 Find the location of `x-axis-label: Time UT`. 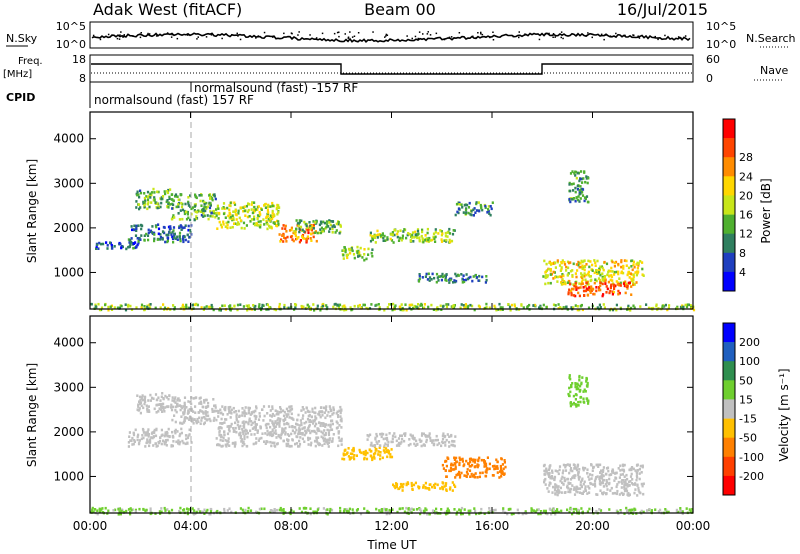

x-axis-label: Time UT is located at coordinates (391, 545).